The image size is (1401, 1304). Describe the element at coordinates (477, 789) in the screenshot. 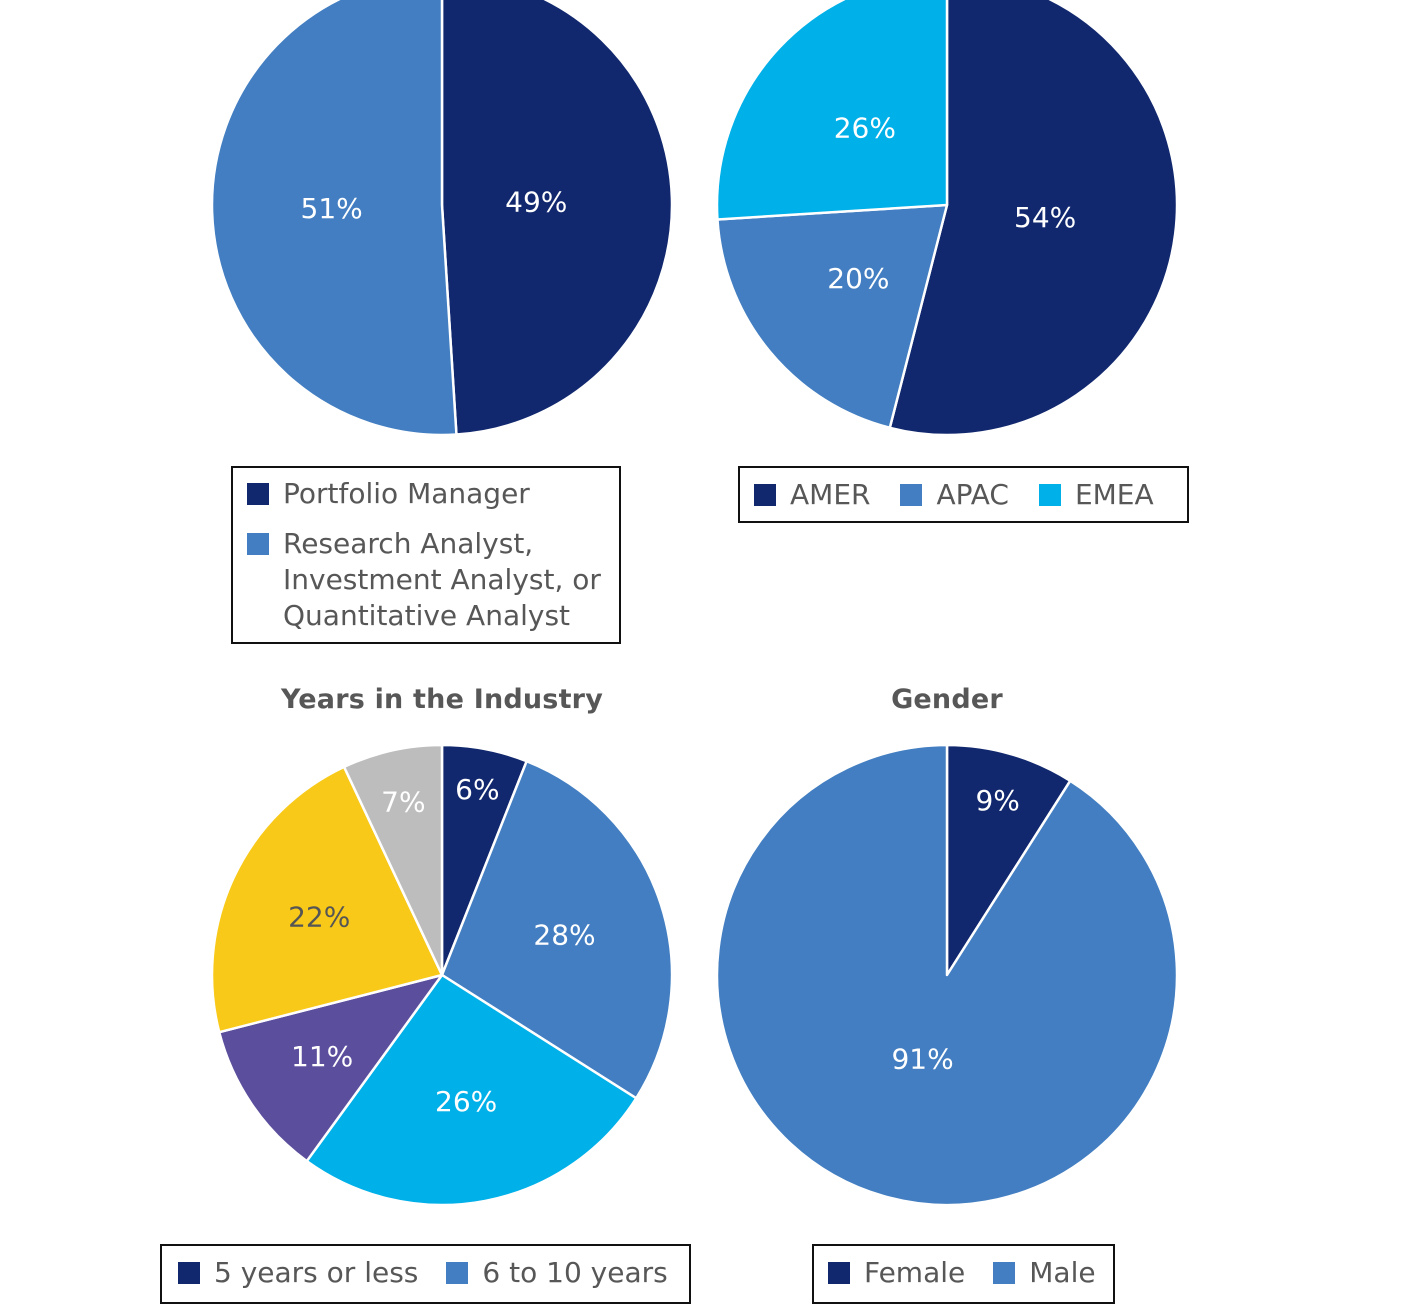

I see `data-label-5-years-or-less: 6%` at that location.